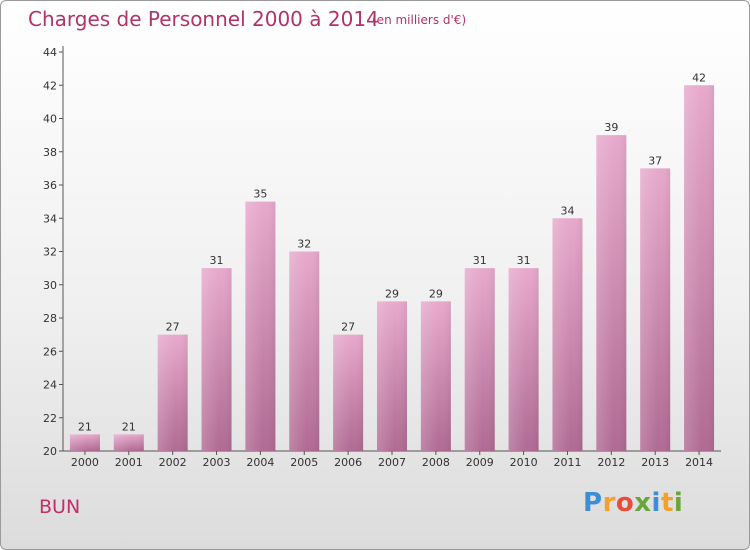  Describe the element at coordinates (173, 462) in the screenshot. I see `x-tick-label: 2002` at that location.